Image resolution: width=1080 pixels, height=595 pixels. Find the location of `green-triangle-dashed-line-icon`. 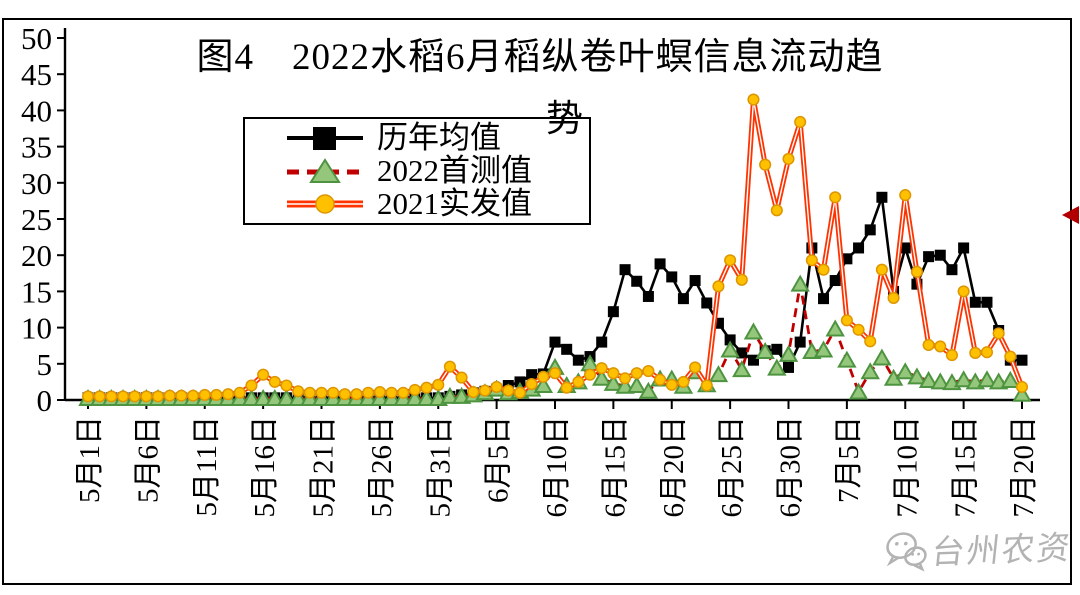

green-triangle-dashed-line-icon is located at coordinates (325, 170).